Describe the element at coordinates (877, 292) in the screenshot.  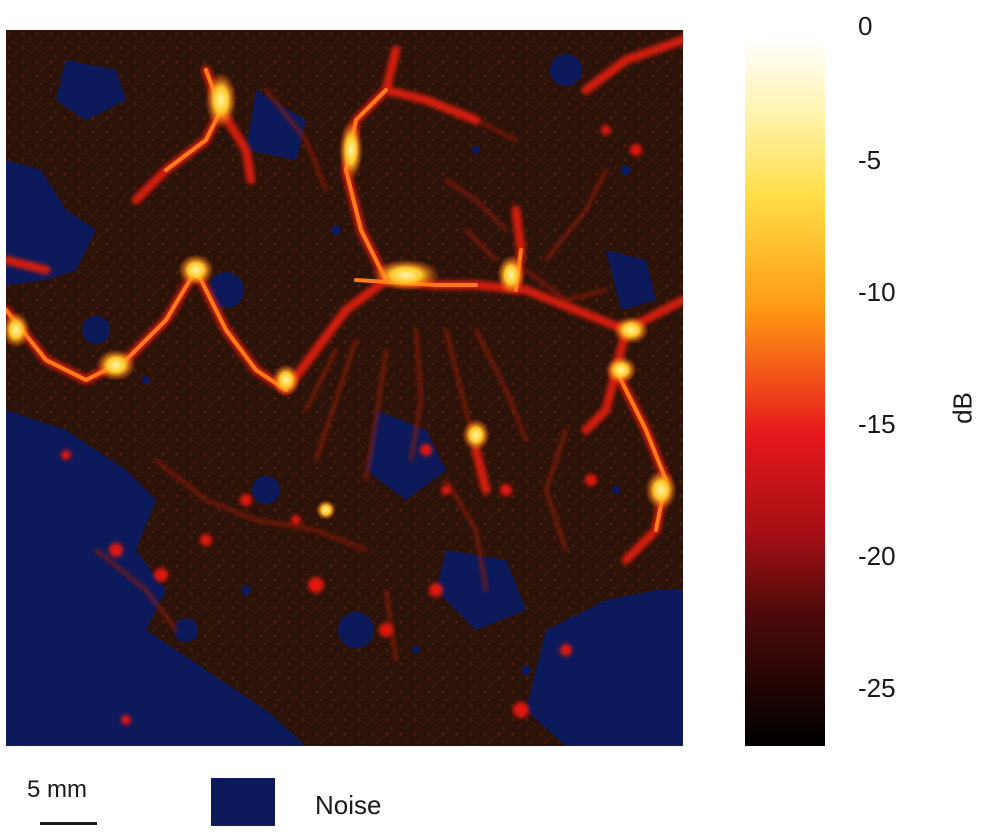
I see `colorbar-tick-label: -10` at that location.